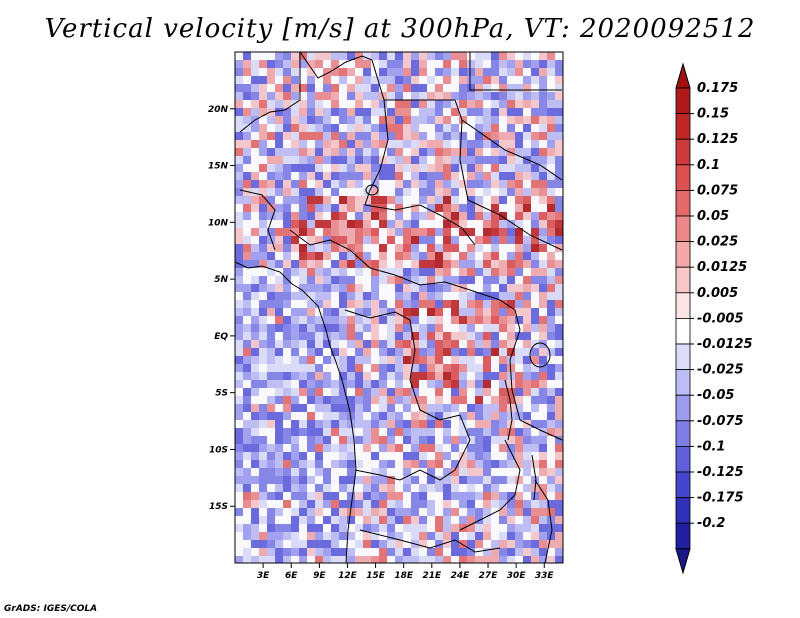 This screenshot has width=800, height=618. I want to click on colorbar-label: -0.005, so click(720, 318).